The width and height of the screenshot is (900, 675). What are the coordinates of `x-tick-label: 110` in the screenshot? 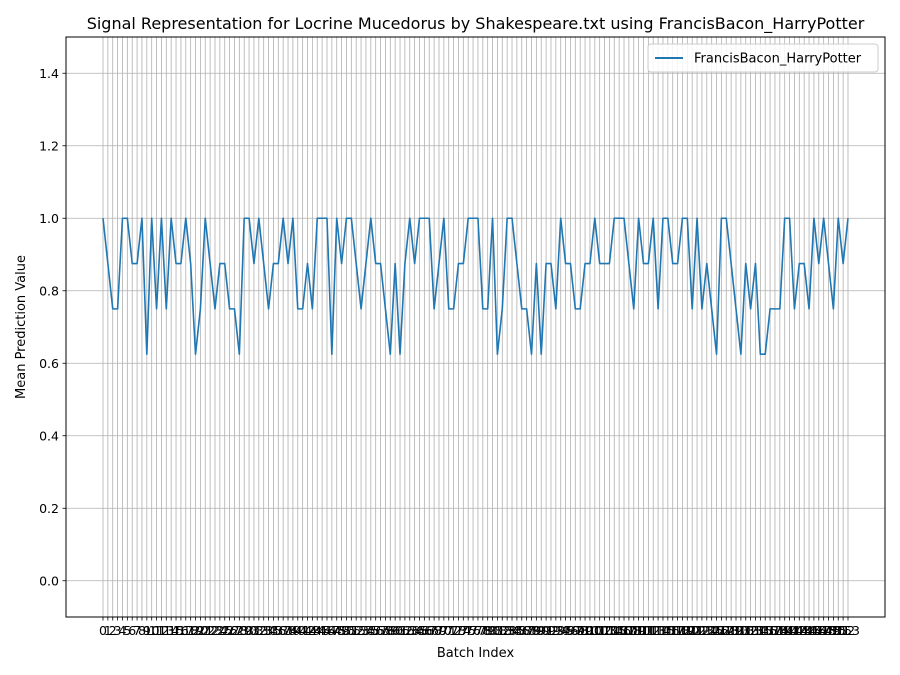 It's located at (639, 630).